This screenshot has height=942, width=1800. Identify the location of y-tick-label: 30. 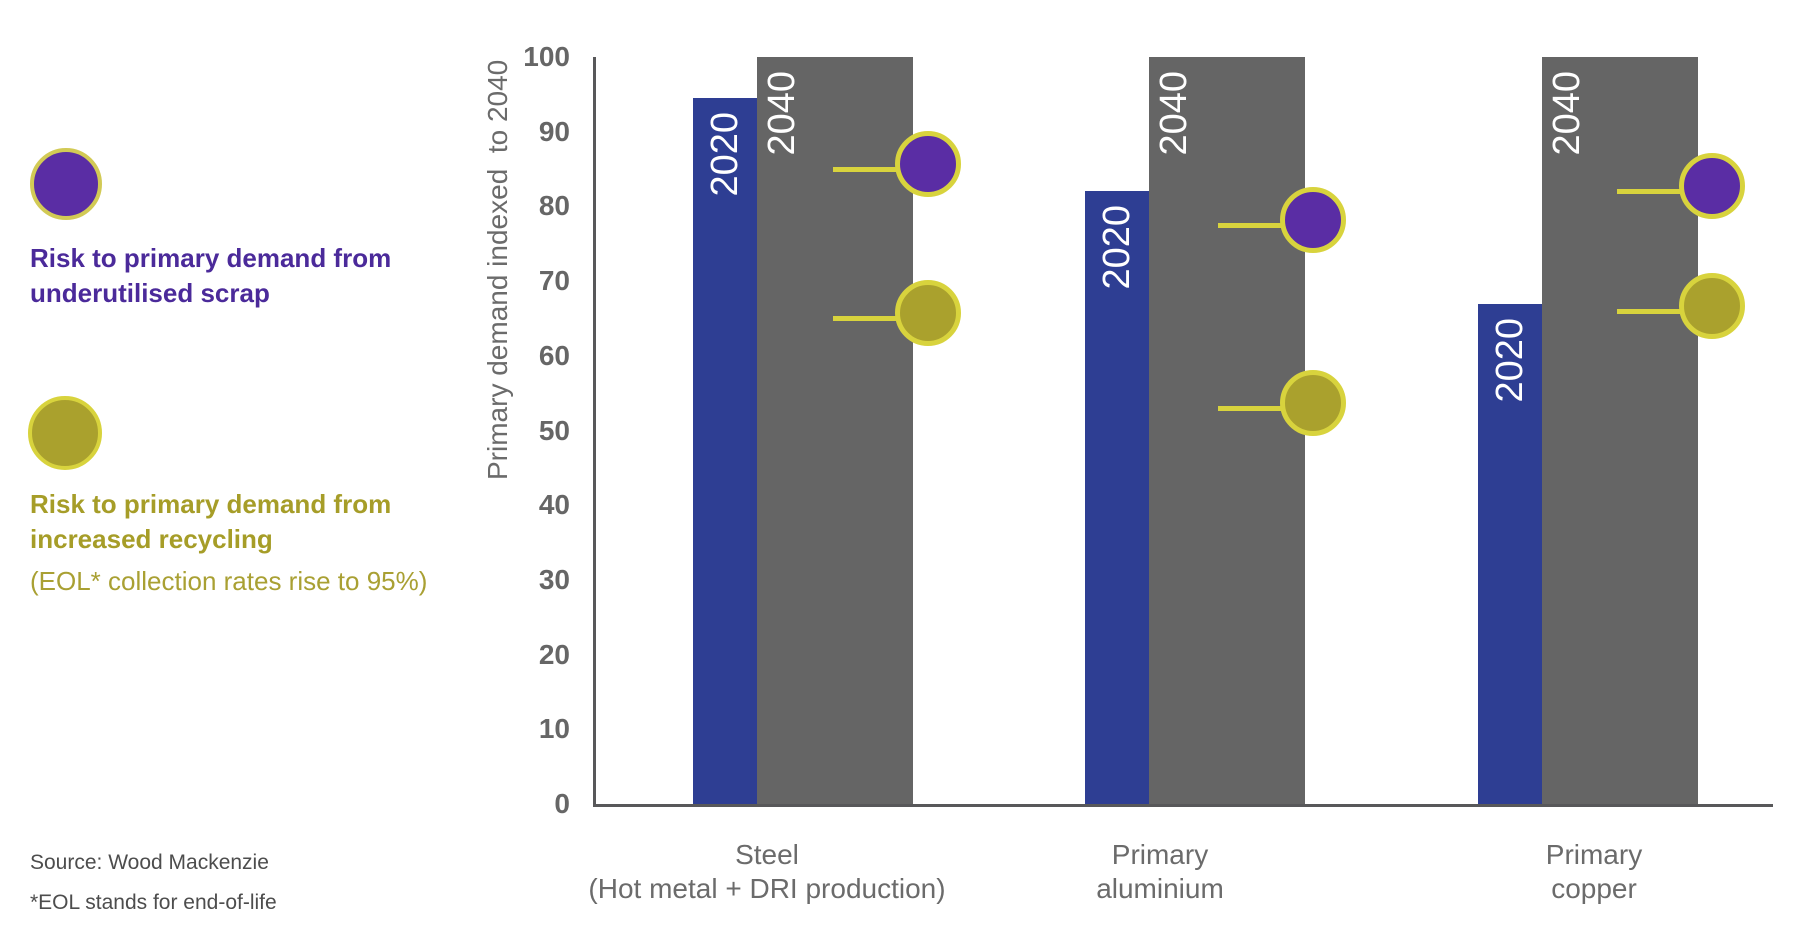
(554, 579).